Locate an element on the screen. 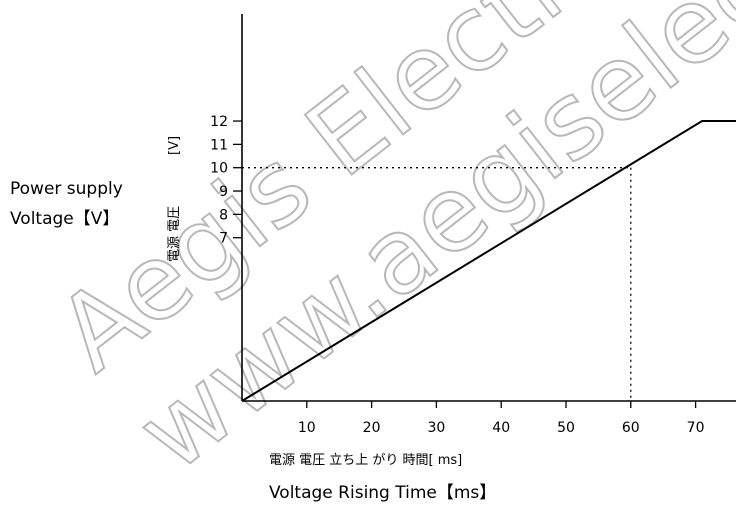 The image size is (736, 505). x-tick-label-60: 60 is located at coordinates (631, 428).